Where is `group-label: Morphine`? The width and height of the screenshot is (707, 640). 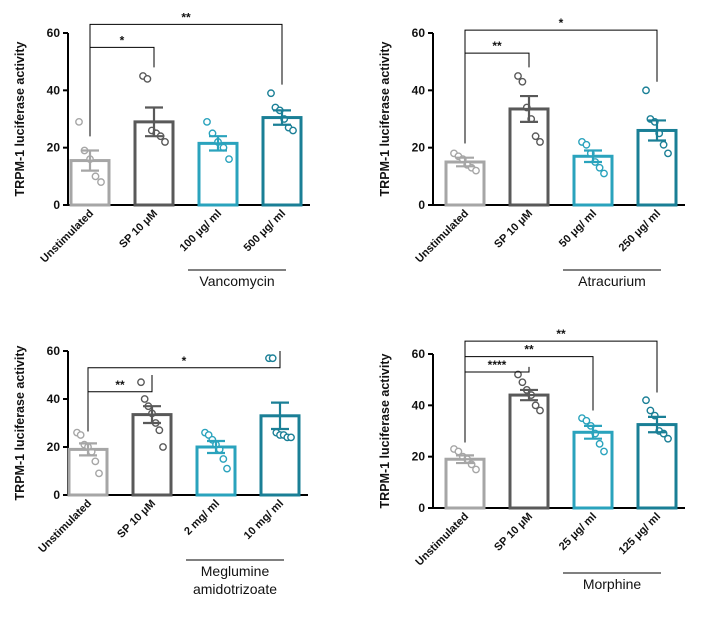
group-label: Morphine is located at coordinates (612, 584).